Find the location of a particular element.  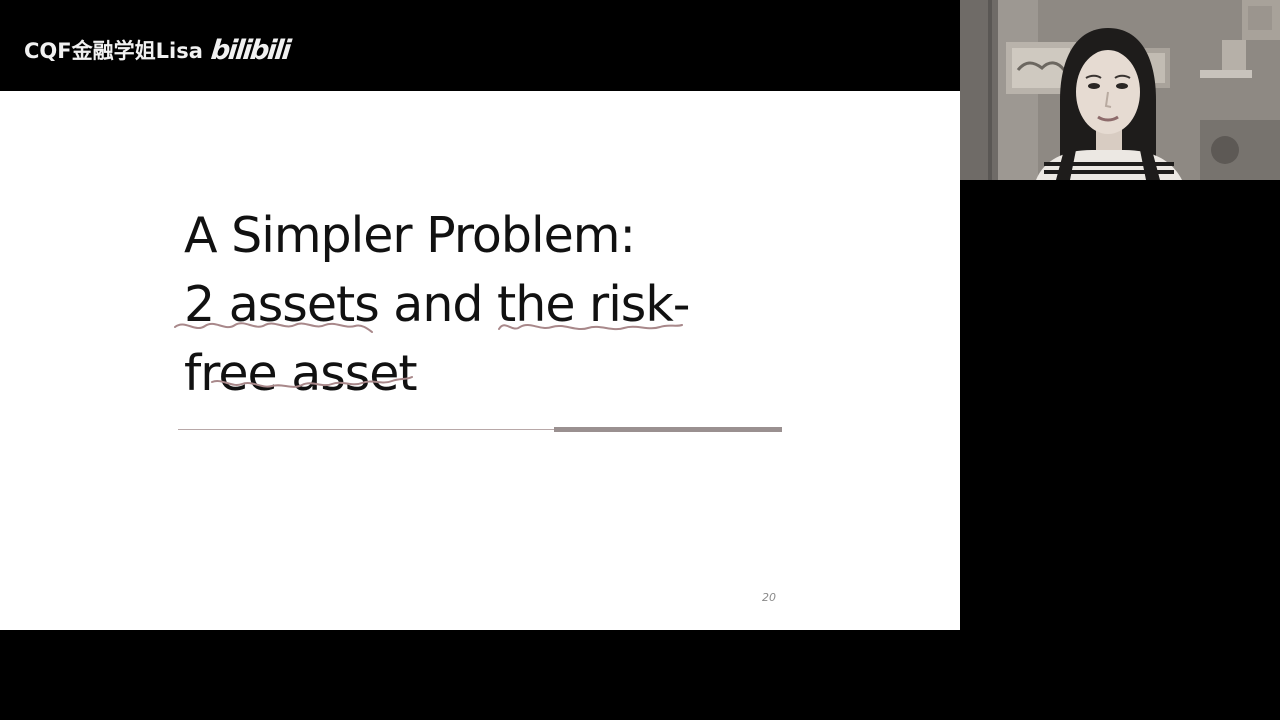

title-line-2: 2 assets and the risk- is located at coordinates (437, 304).